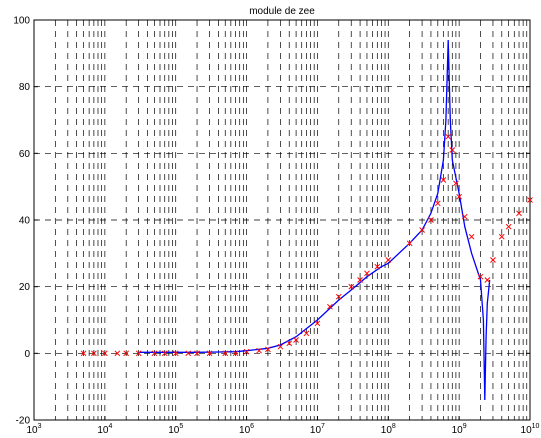 Image resolution: width=541 pixels, height=438 pixels. What do you see at coordinates (40, 426) in the screenshot?
I see `x-tick-exponent: 3` at bounding box center [40, 426].